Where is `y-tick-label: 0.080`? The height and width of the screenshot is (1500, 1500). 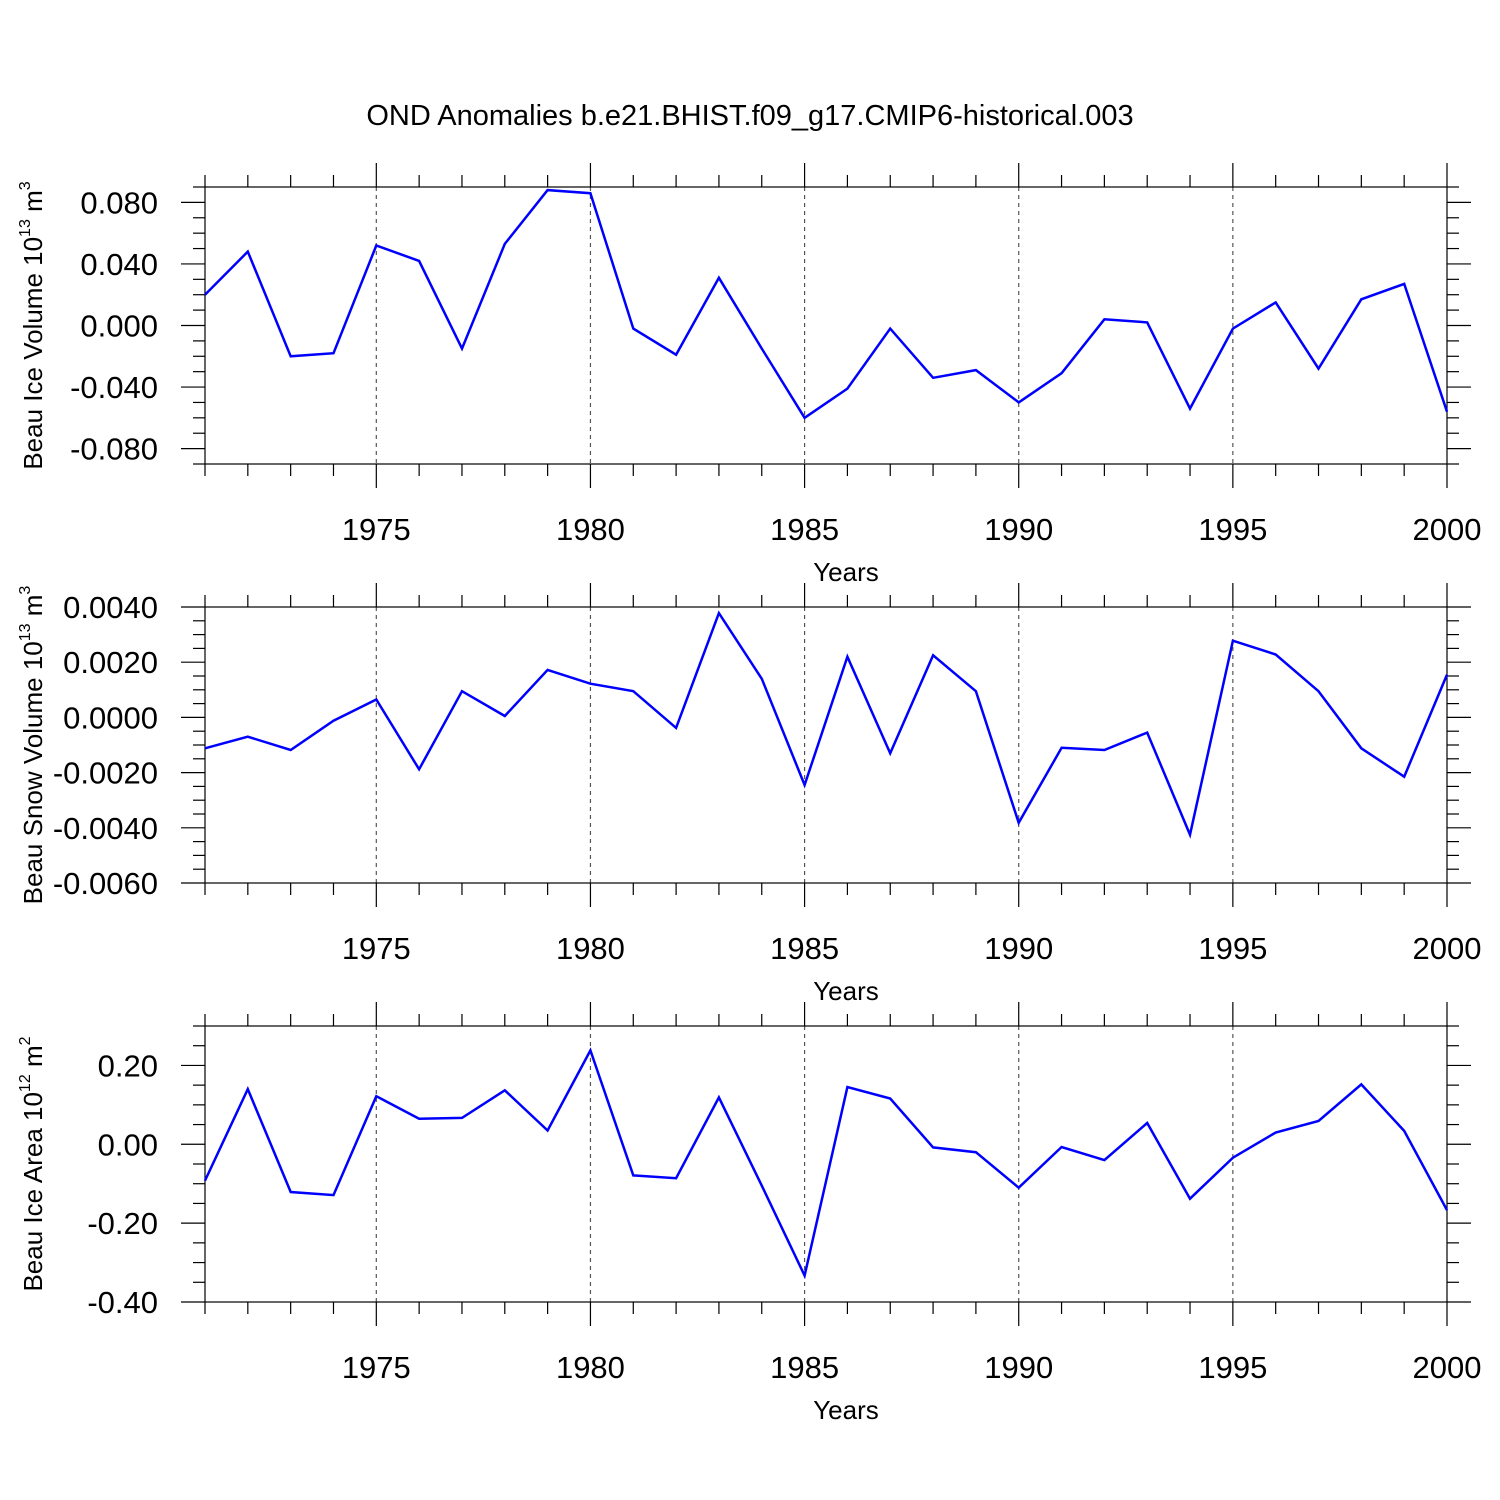
y-tick-label: 0.080 is located at coordinates (119, 202).